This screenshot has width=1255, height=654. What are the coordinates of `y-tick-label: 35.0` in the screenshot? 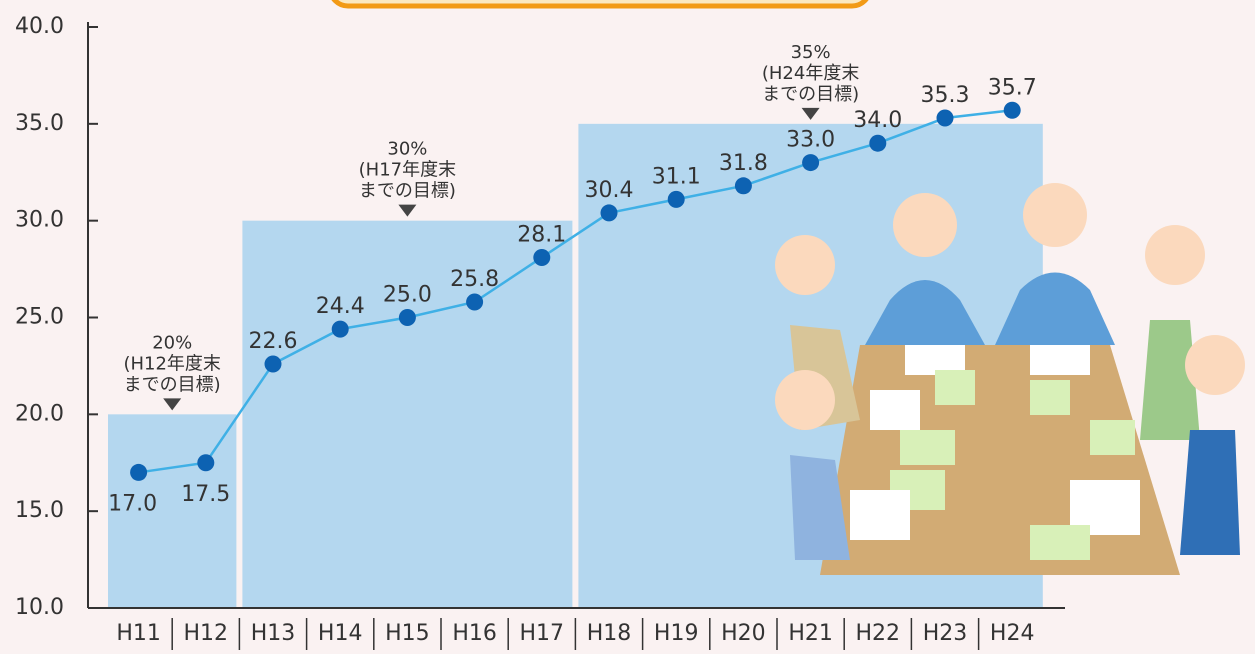 It's located at (39, 123).